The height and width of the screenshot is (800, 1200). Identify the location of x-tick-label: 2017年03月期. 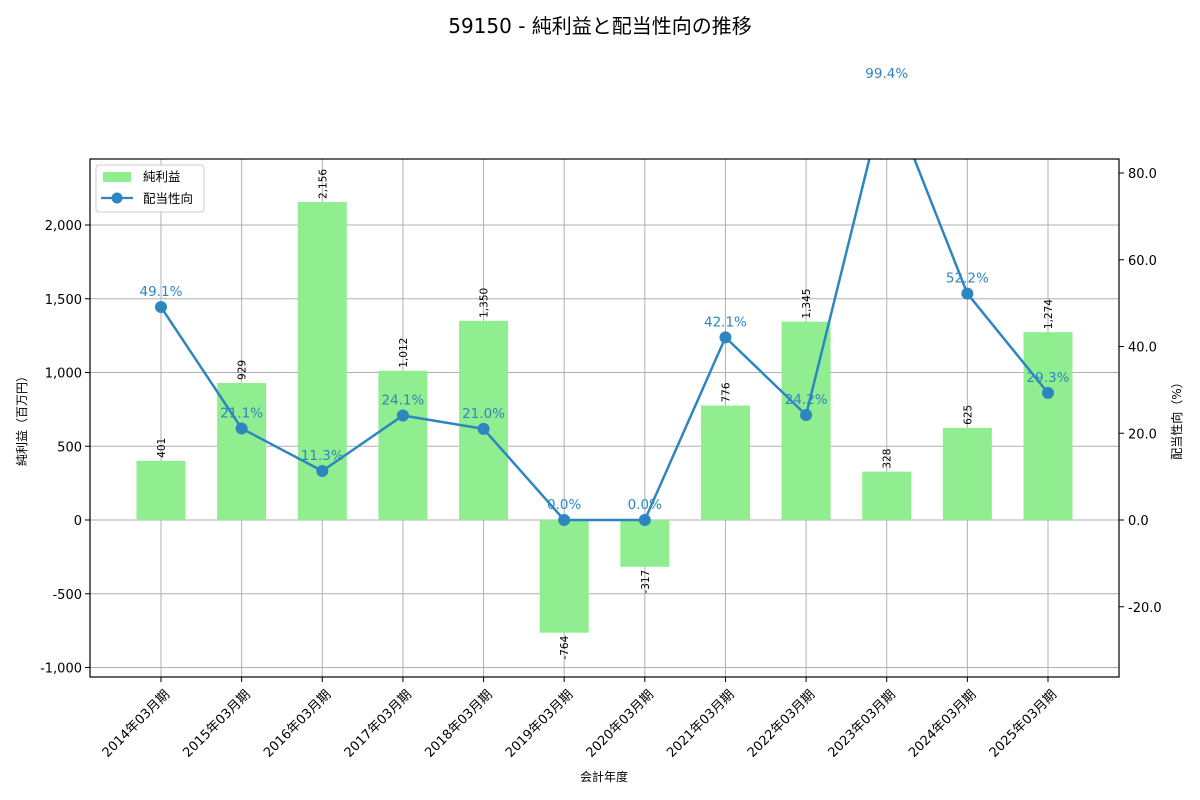
(378, 723).